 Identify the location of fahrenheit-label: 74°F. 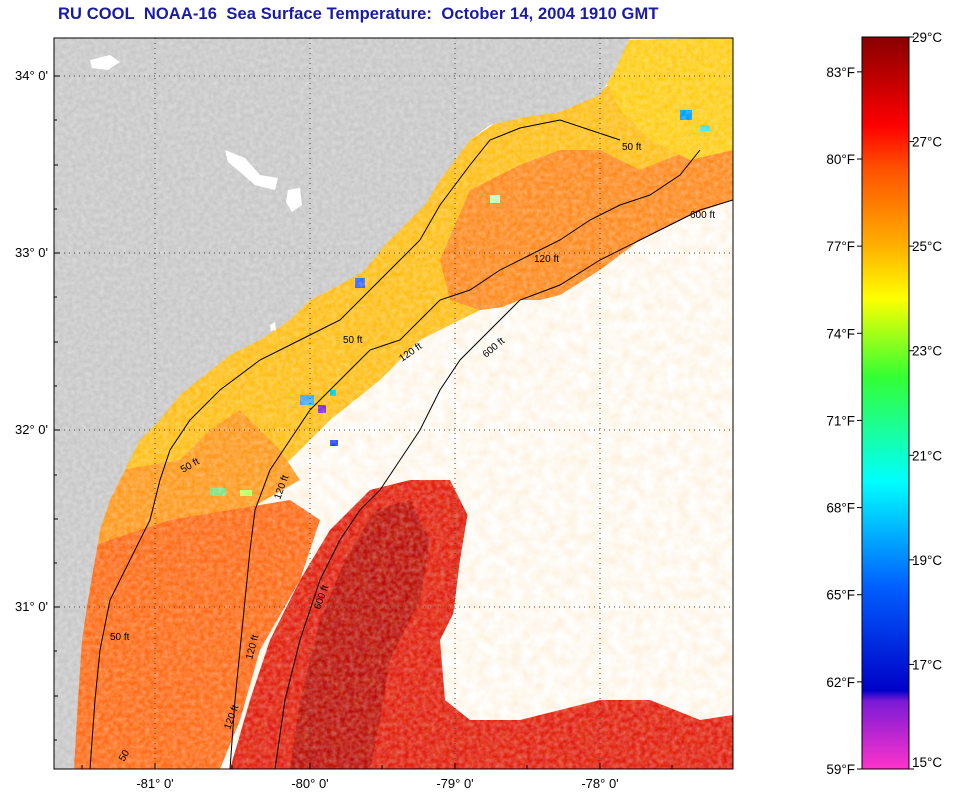
(840, 333).